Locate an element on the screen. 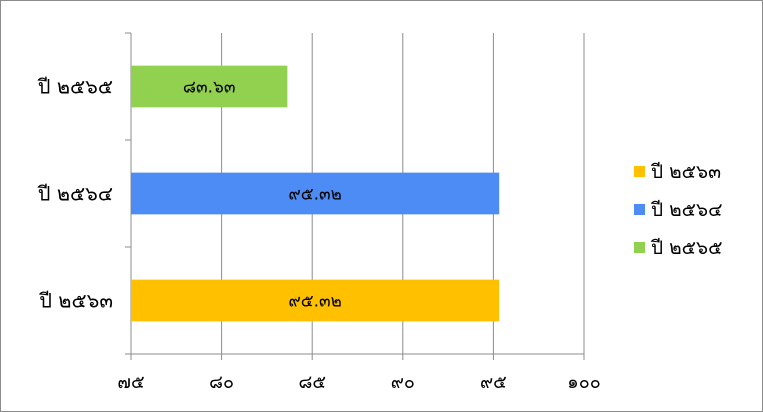 Image resolution: width=763 pixels, height=412 pixels. legend-label-1: ปี ๒๕๖๓ is located at coordinates (685, 172).